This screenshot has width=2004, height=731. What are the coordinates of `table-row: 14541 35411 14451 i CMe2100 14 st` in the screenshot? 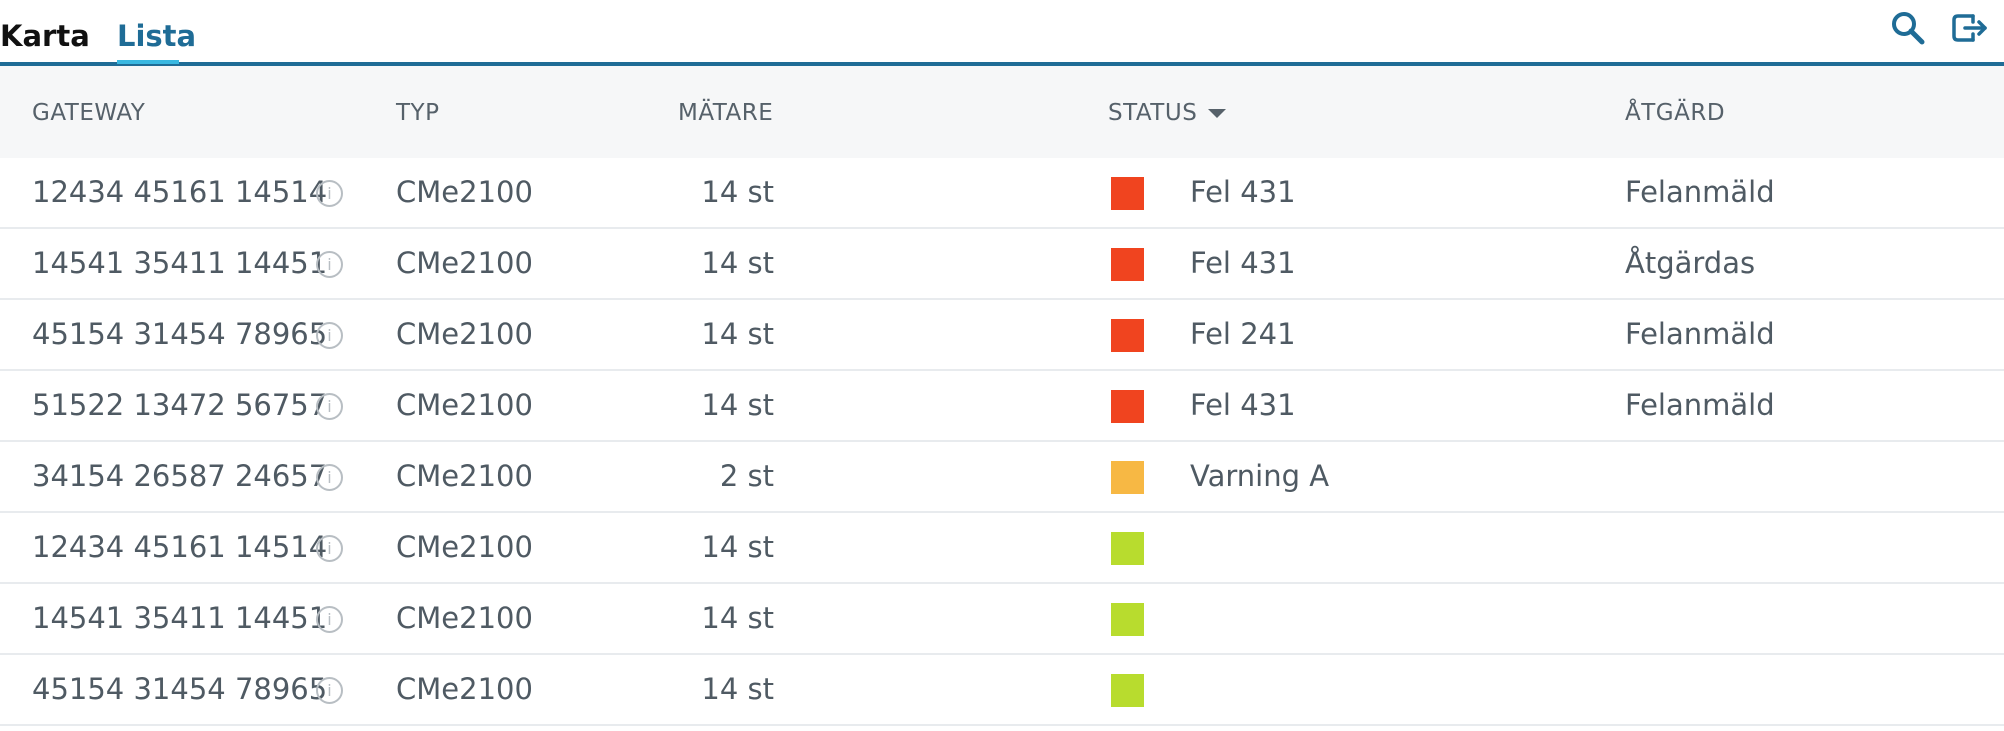 It's located at (1002, 619).